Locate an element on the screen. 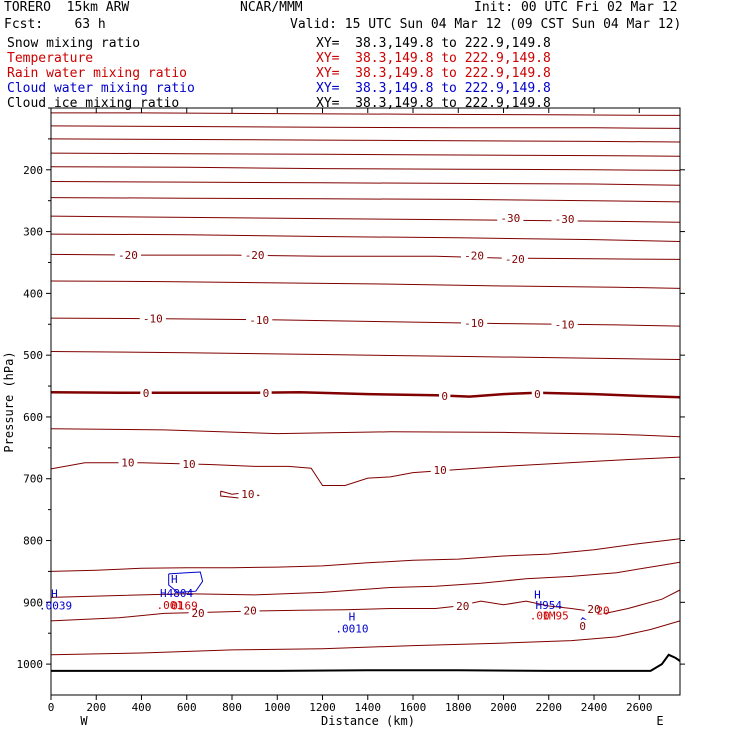  extremum-label: 20 is located at coordinates (602, 610).